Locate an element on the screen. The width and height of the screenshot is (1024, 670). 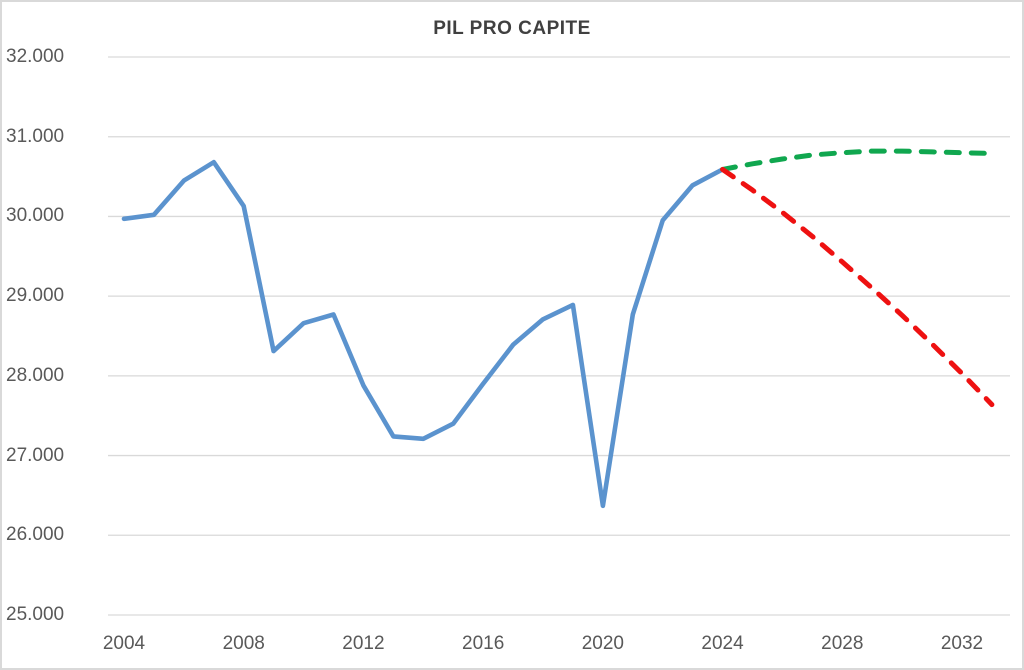
red-dashed-line is located at coordinates (857, 287).